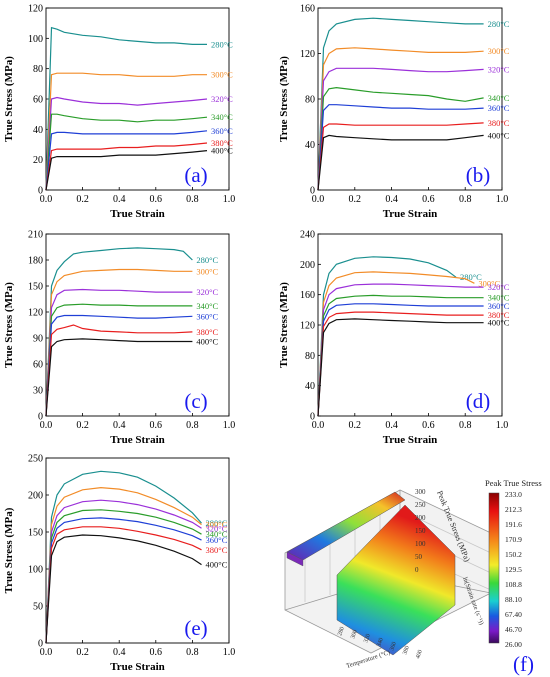  What do you see at coordinates (513, 569) in the screenshot?
I see `colorbar-tick: 129.5` at bounding box center [513, 569].